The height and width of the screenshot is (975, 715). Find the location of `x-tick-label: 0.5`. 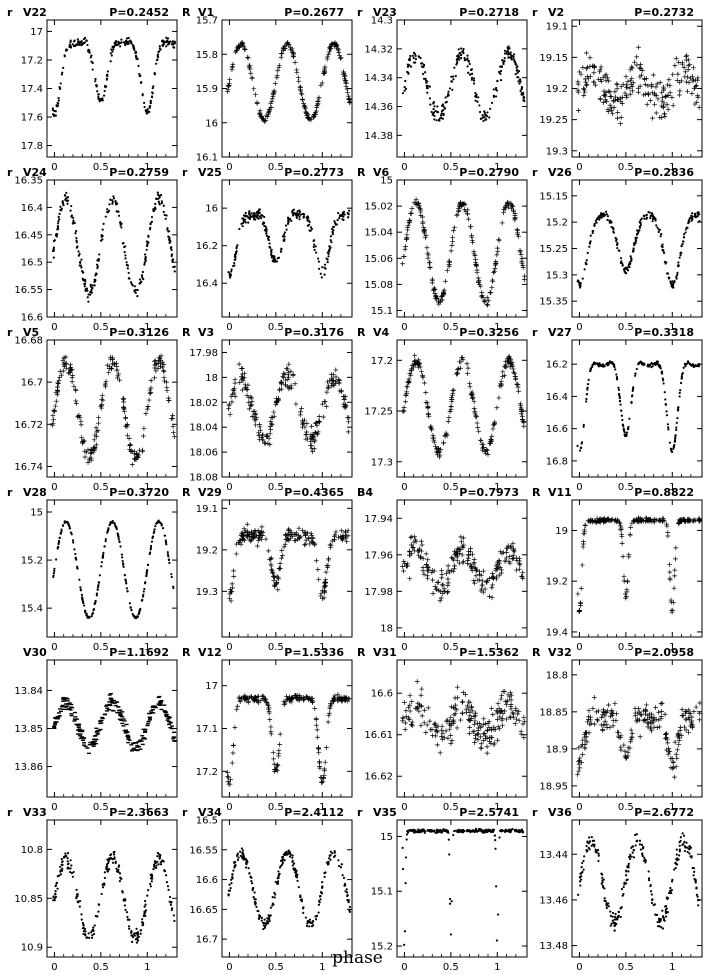

x-tick-label: 0.5 is located at coordinates (451, 807).